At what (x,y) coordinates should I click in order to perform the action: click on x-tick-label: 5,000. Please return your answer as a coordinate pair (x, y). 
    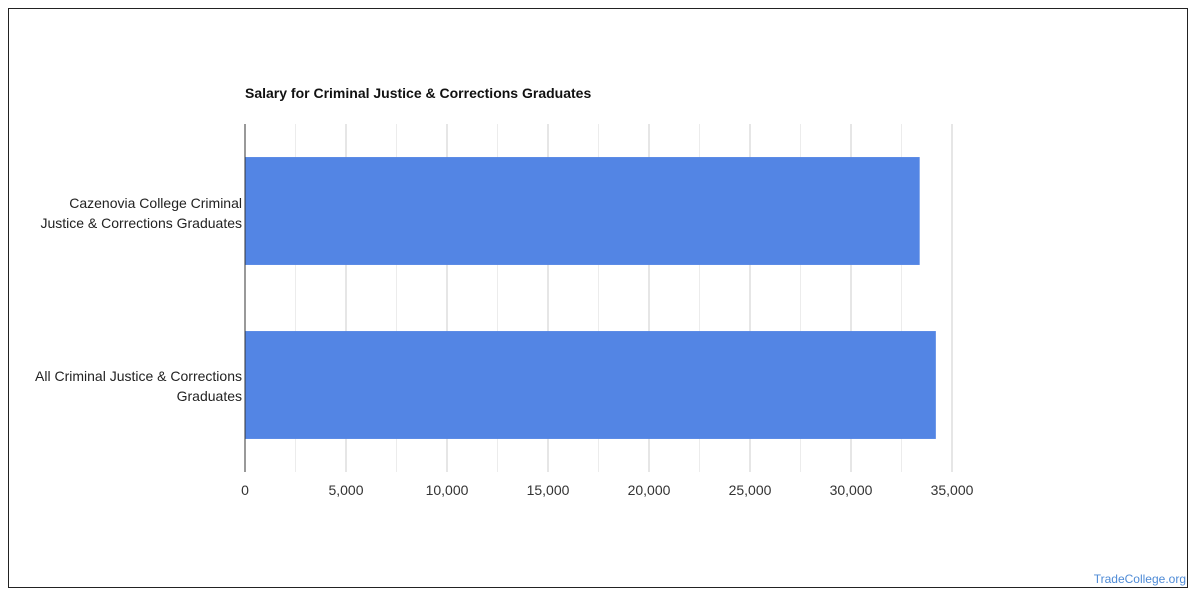
    Looking at the image, I should click on (345, 490).